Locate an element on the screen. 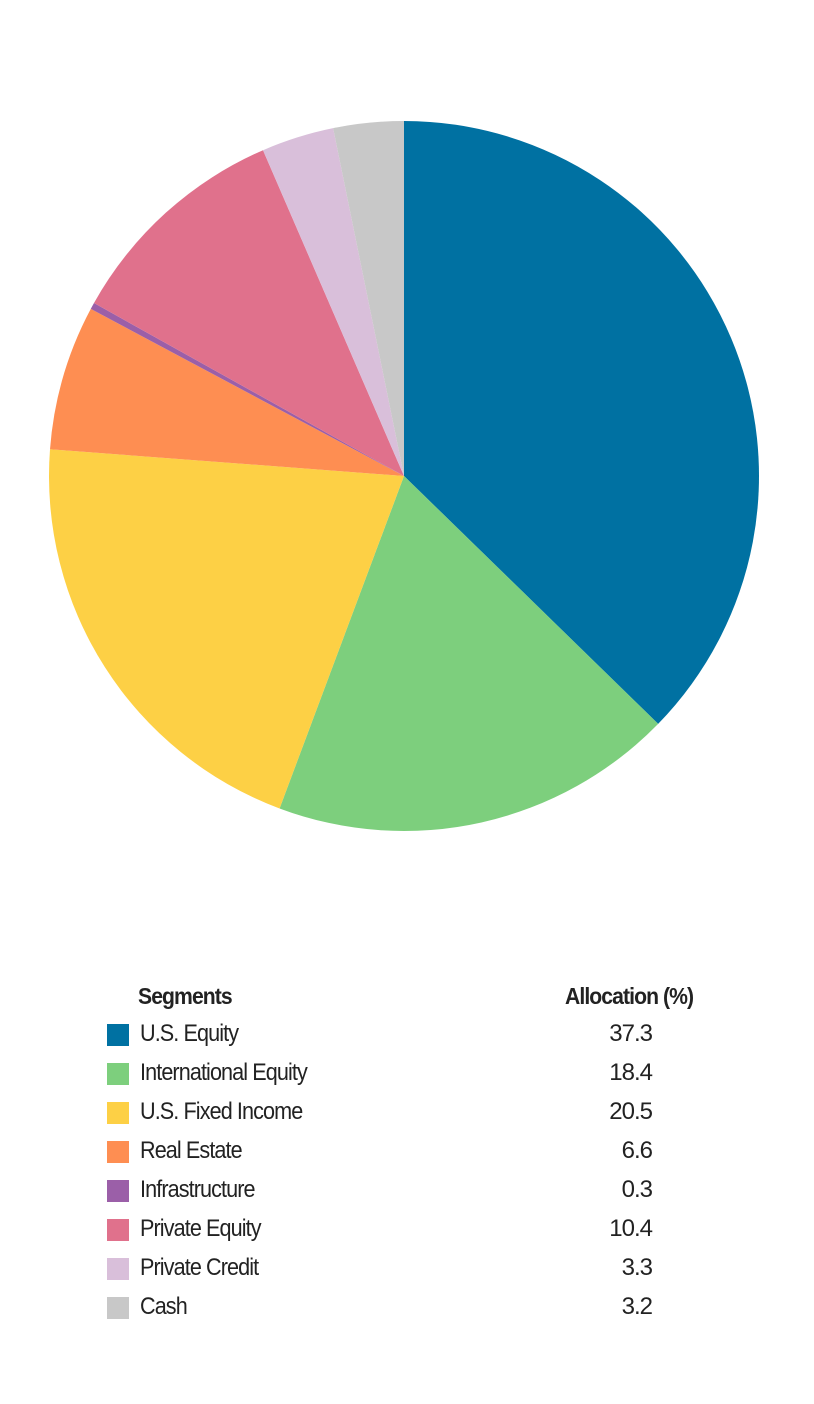  pie-slice-real-estate is located at coordinates (227, 392).